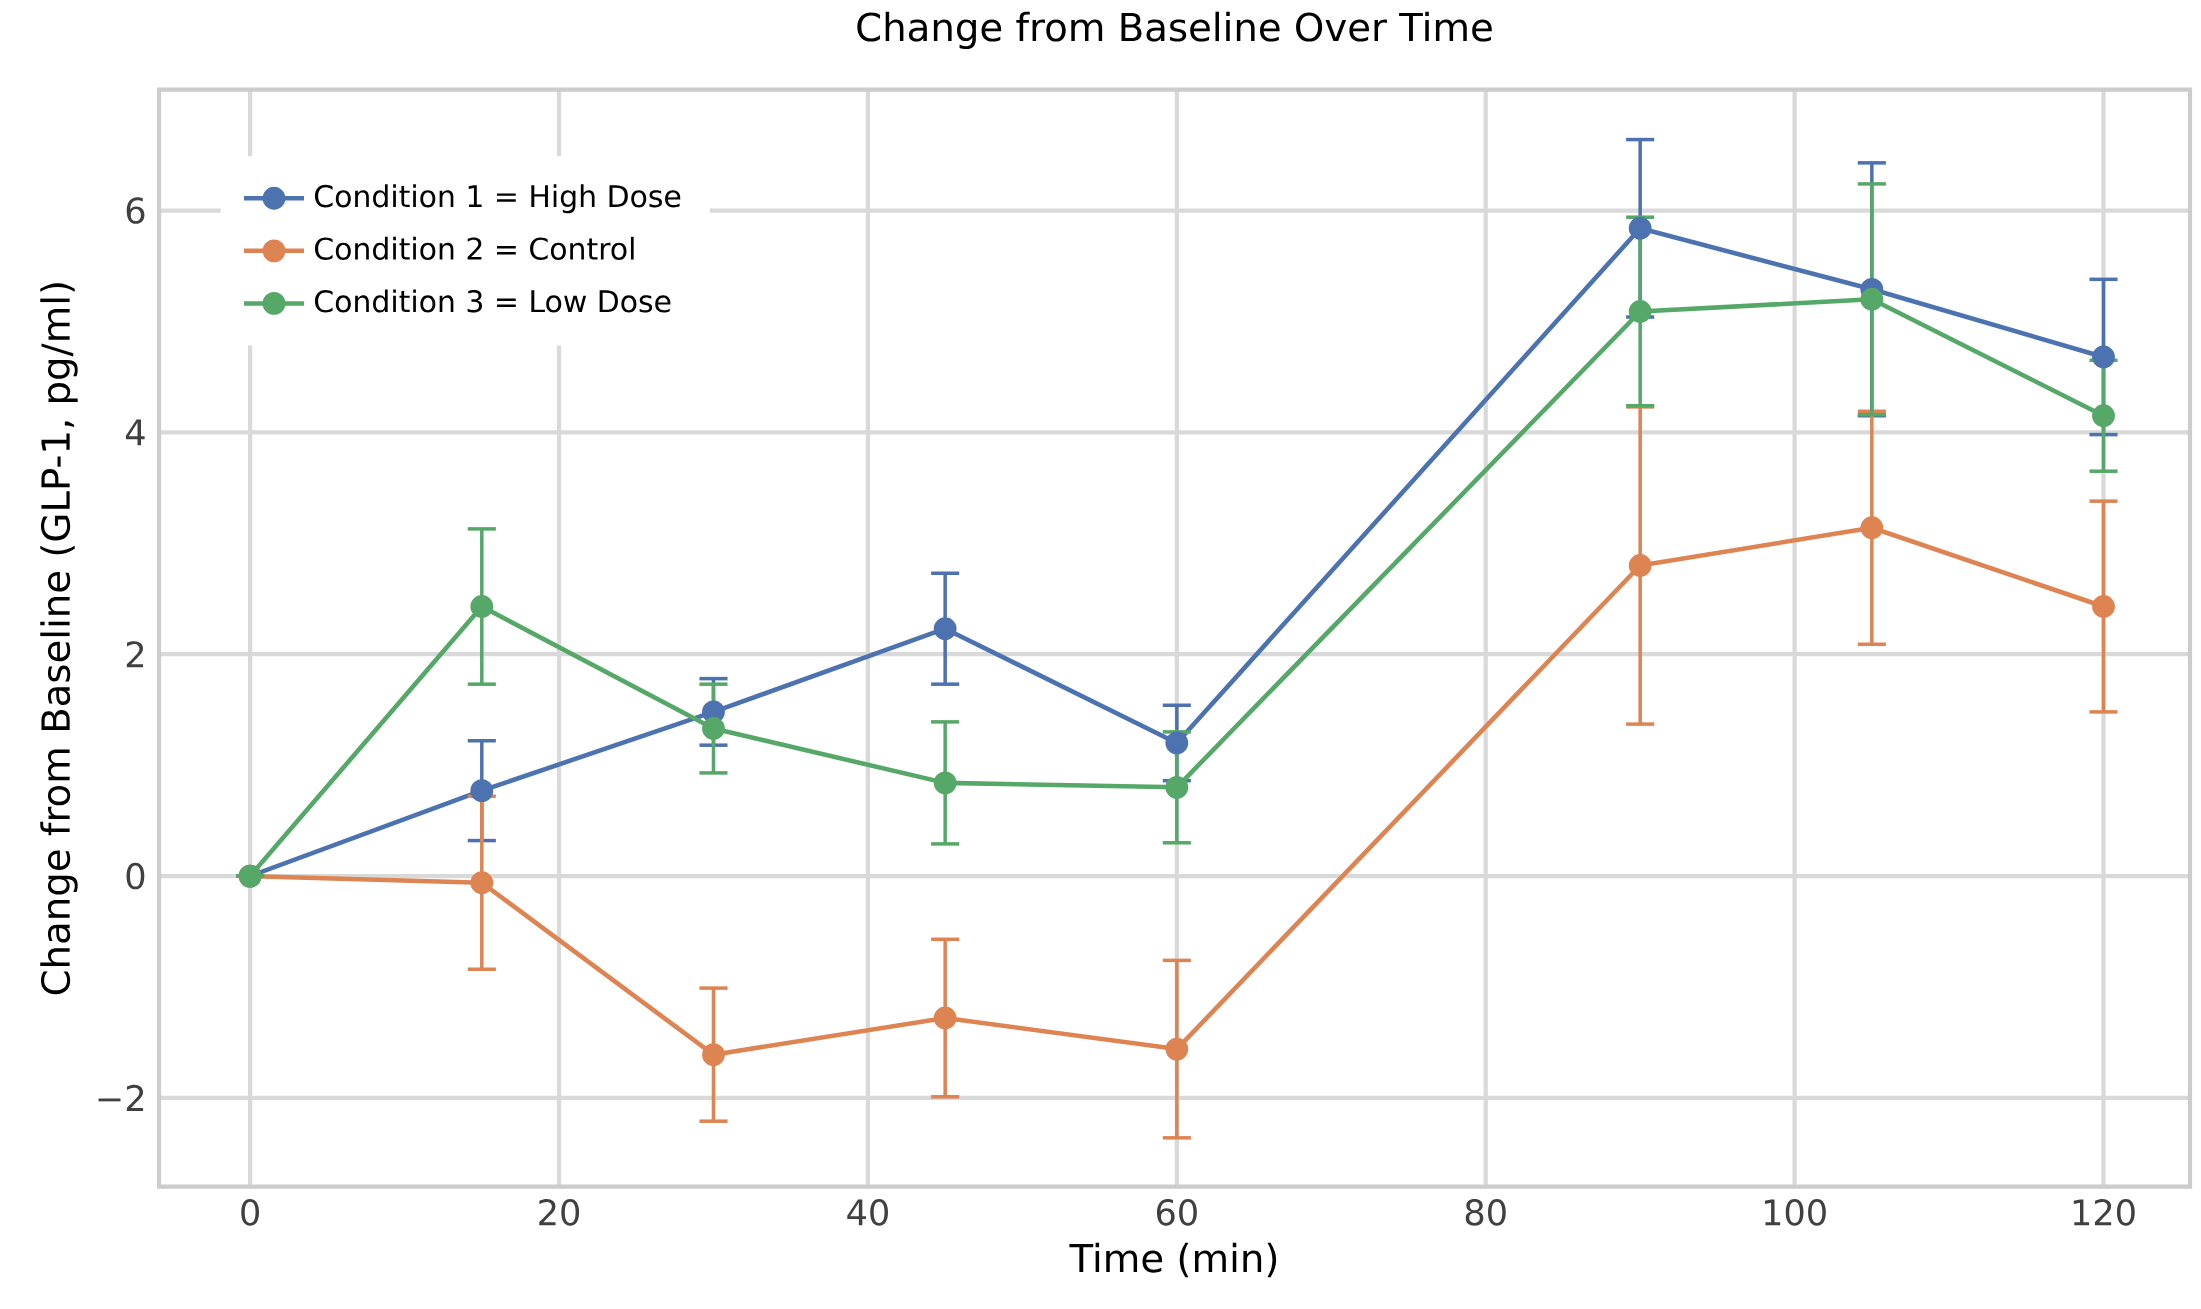 Image resolution: width=2201 pixels, height=1309 pixels. I want to click on x-tick-label: 40, so click(867, 1212).